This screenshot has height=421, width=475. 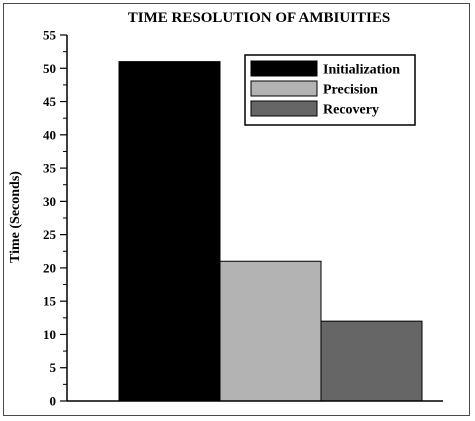 I want to click on y-tick-label: 0, so click(x=53, y=401).